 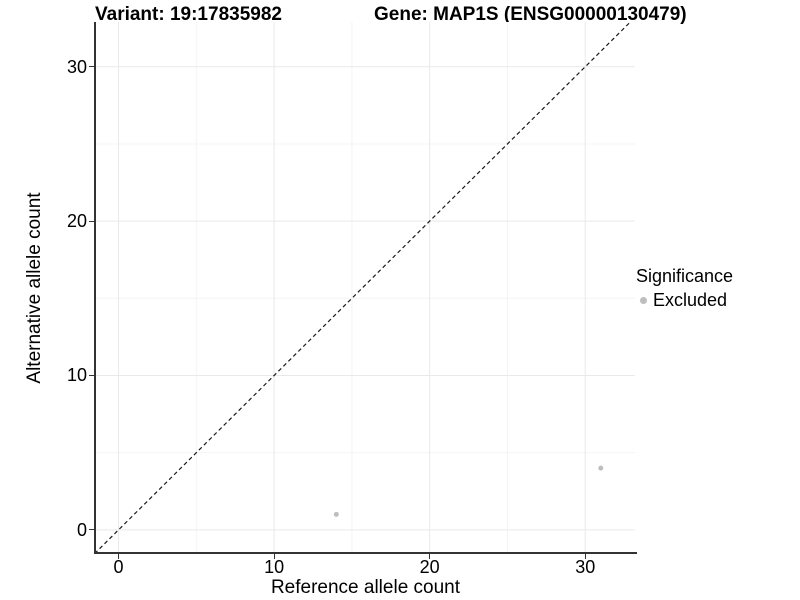 What do you see at coordinates (95, 288) in the screenshot?
I see `y-axis-line` at bounding box center [95, 288].